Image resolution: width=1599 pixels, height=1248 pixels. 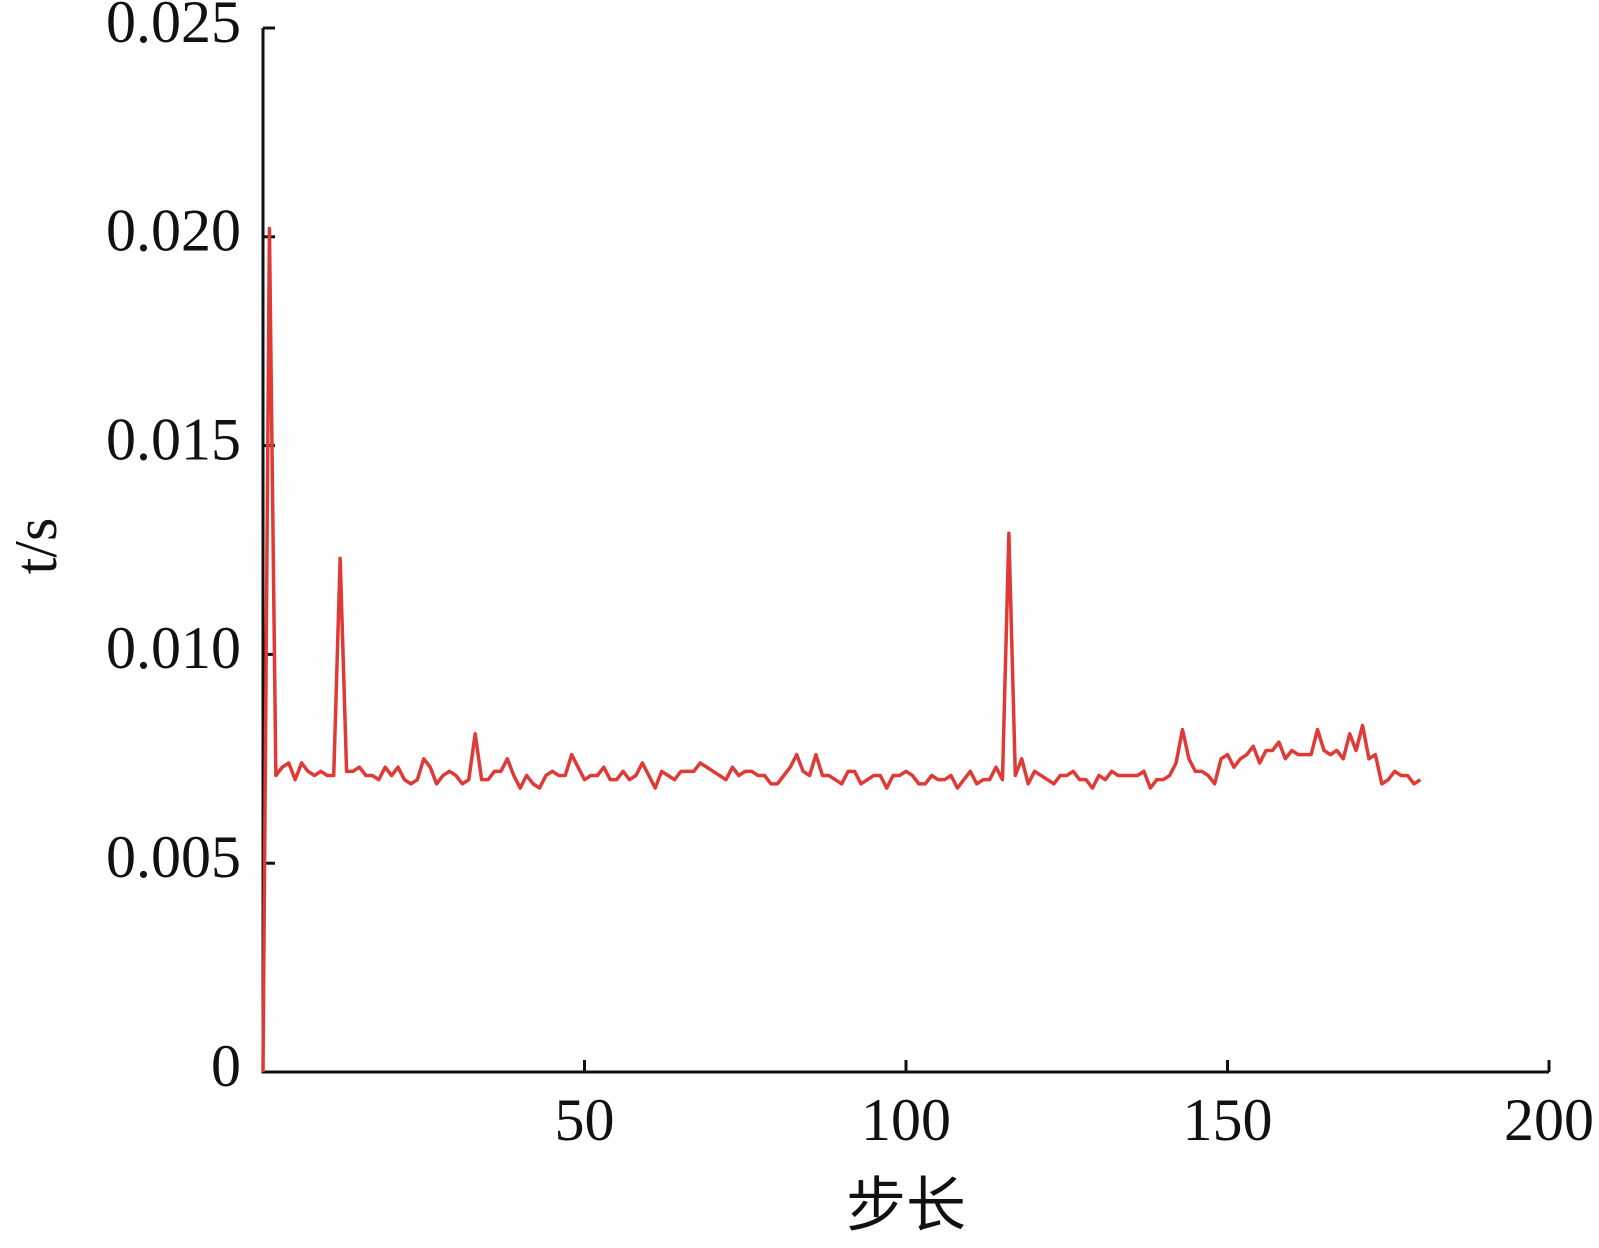 I want to click on x-tick-label: 150, so click(x=1228, y=1120).